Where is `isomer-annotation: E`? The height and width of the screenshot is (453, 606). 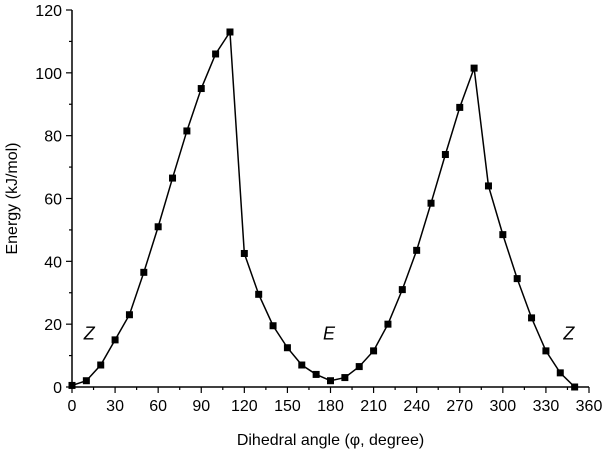 isomer-annotation: E is located at coordinates (329, 334).